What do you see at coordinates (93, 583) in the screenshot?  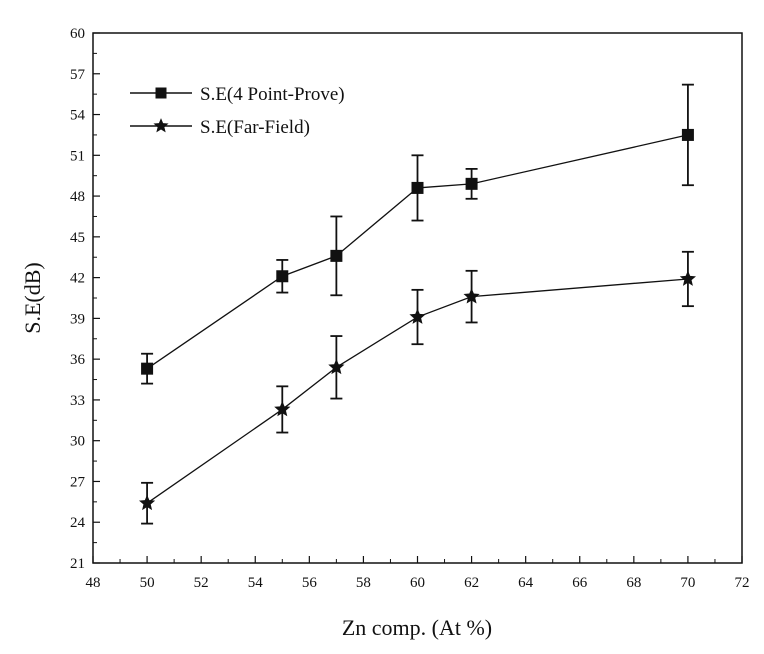 I see `x-tick-label: 48` at bounding box center [93, 583].